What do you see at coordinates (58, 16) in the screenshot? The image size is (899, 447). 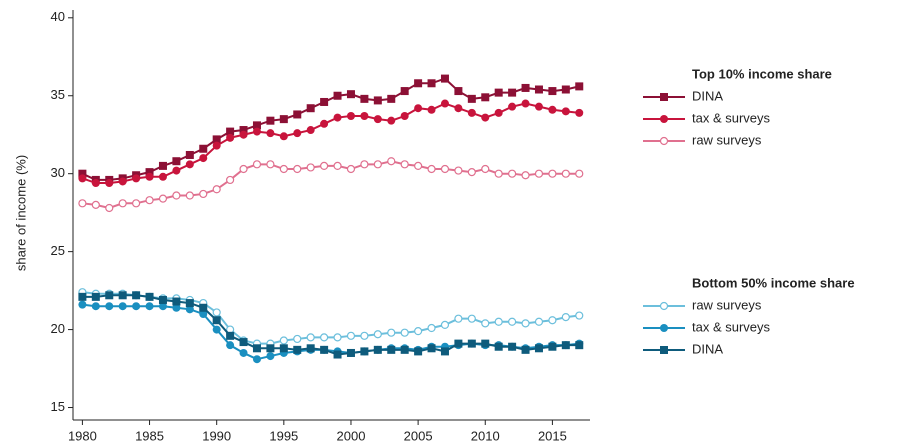 I see `y-tick-label: 40` at bounding box center [58, 16].